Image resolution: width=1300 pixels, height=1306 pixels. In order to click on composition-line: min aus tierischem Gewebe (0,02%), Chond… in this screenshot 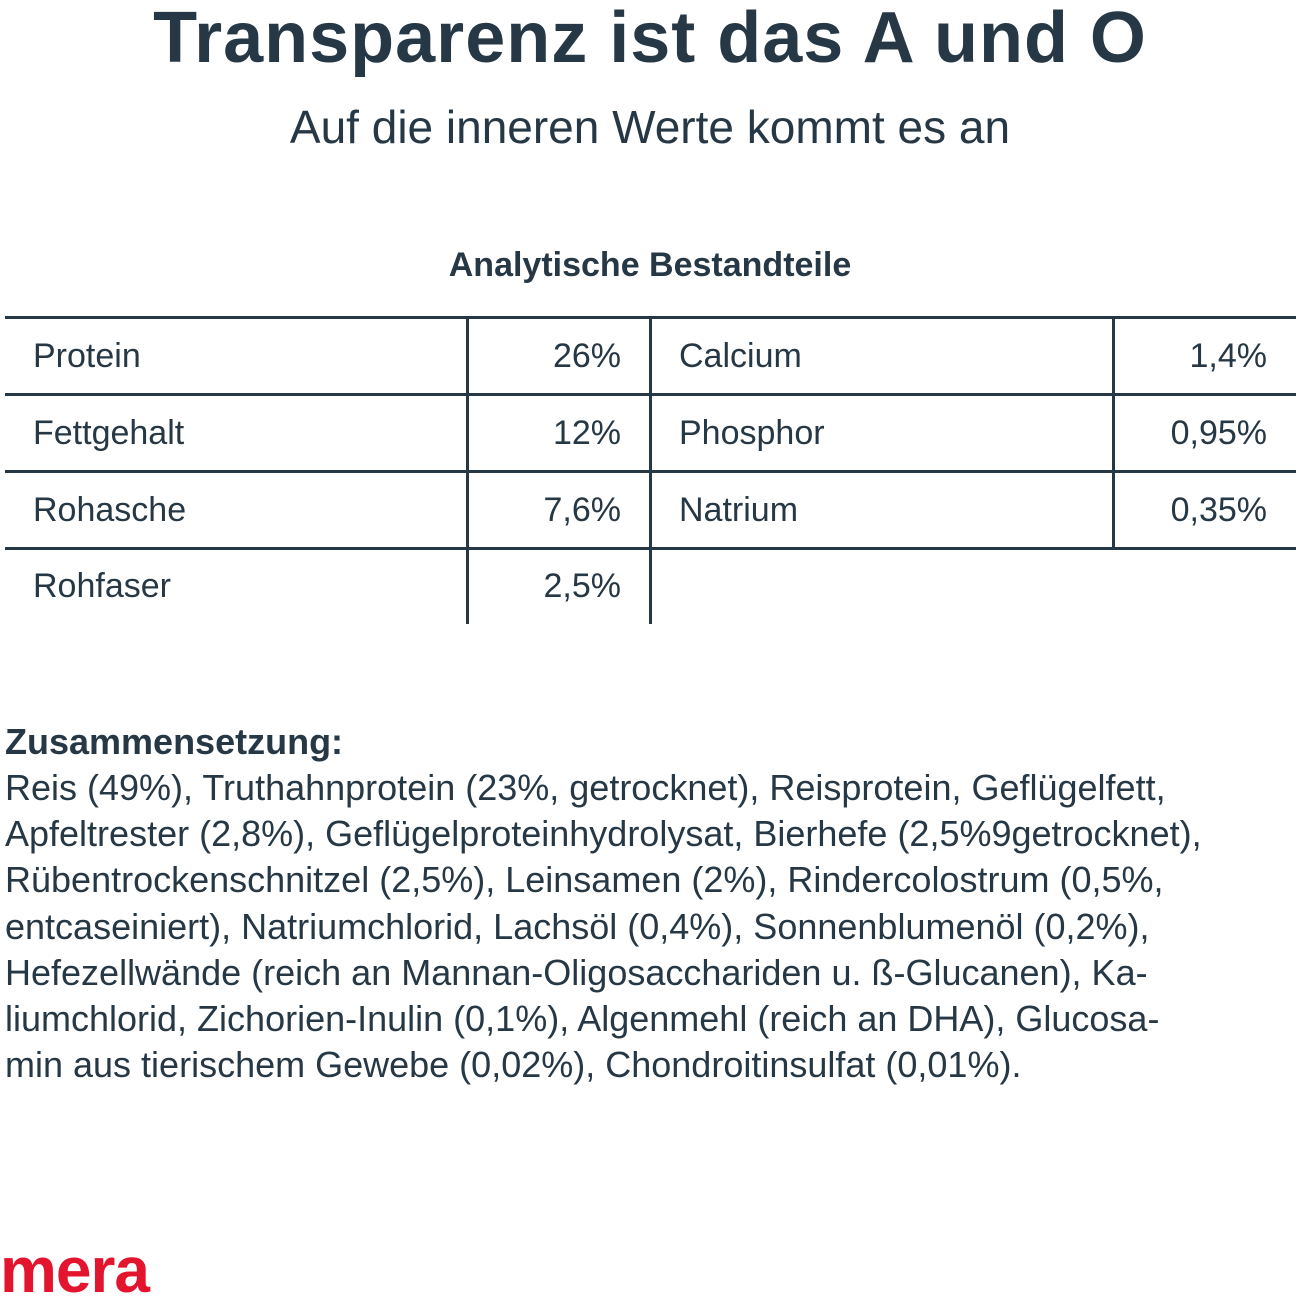, I will do `click(513, 1065)`.